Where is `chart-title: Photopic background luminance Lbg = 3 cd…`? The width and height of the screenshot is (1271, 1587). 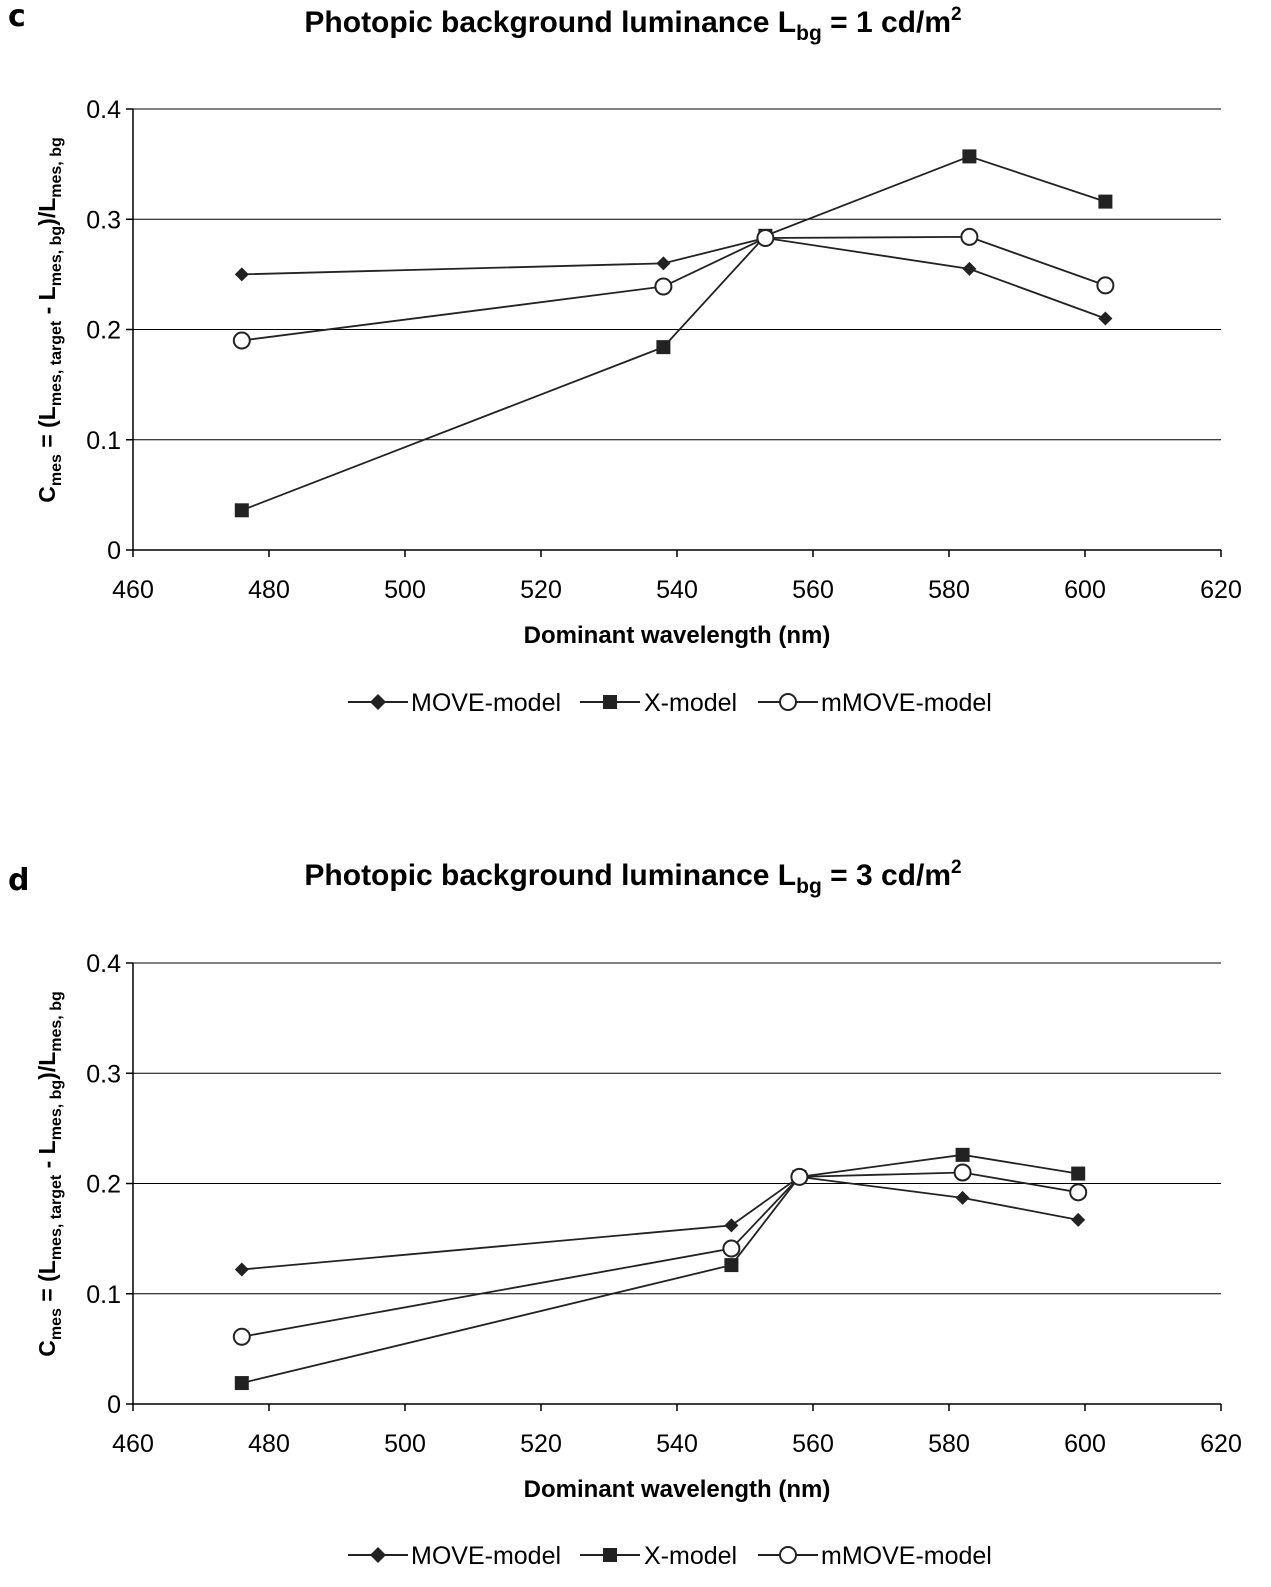
chart-title: Photopic background luminance Lbg = 3 cd… is located at coordinates (632, 877).